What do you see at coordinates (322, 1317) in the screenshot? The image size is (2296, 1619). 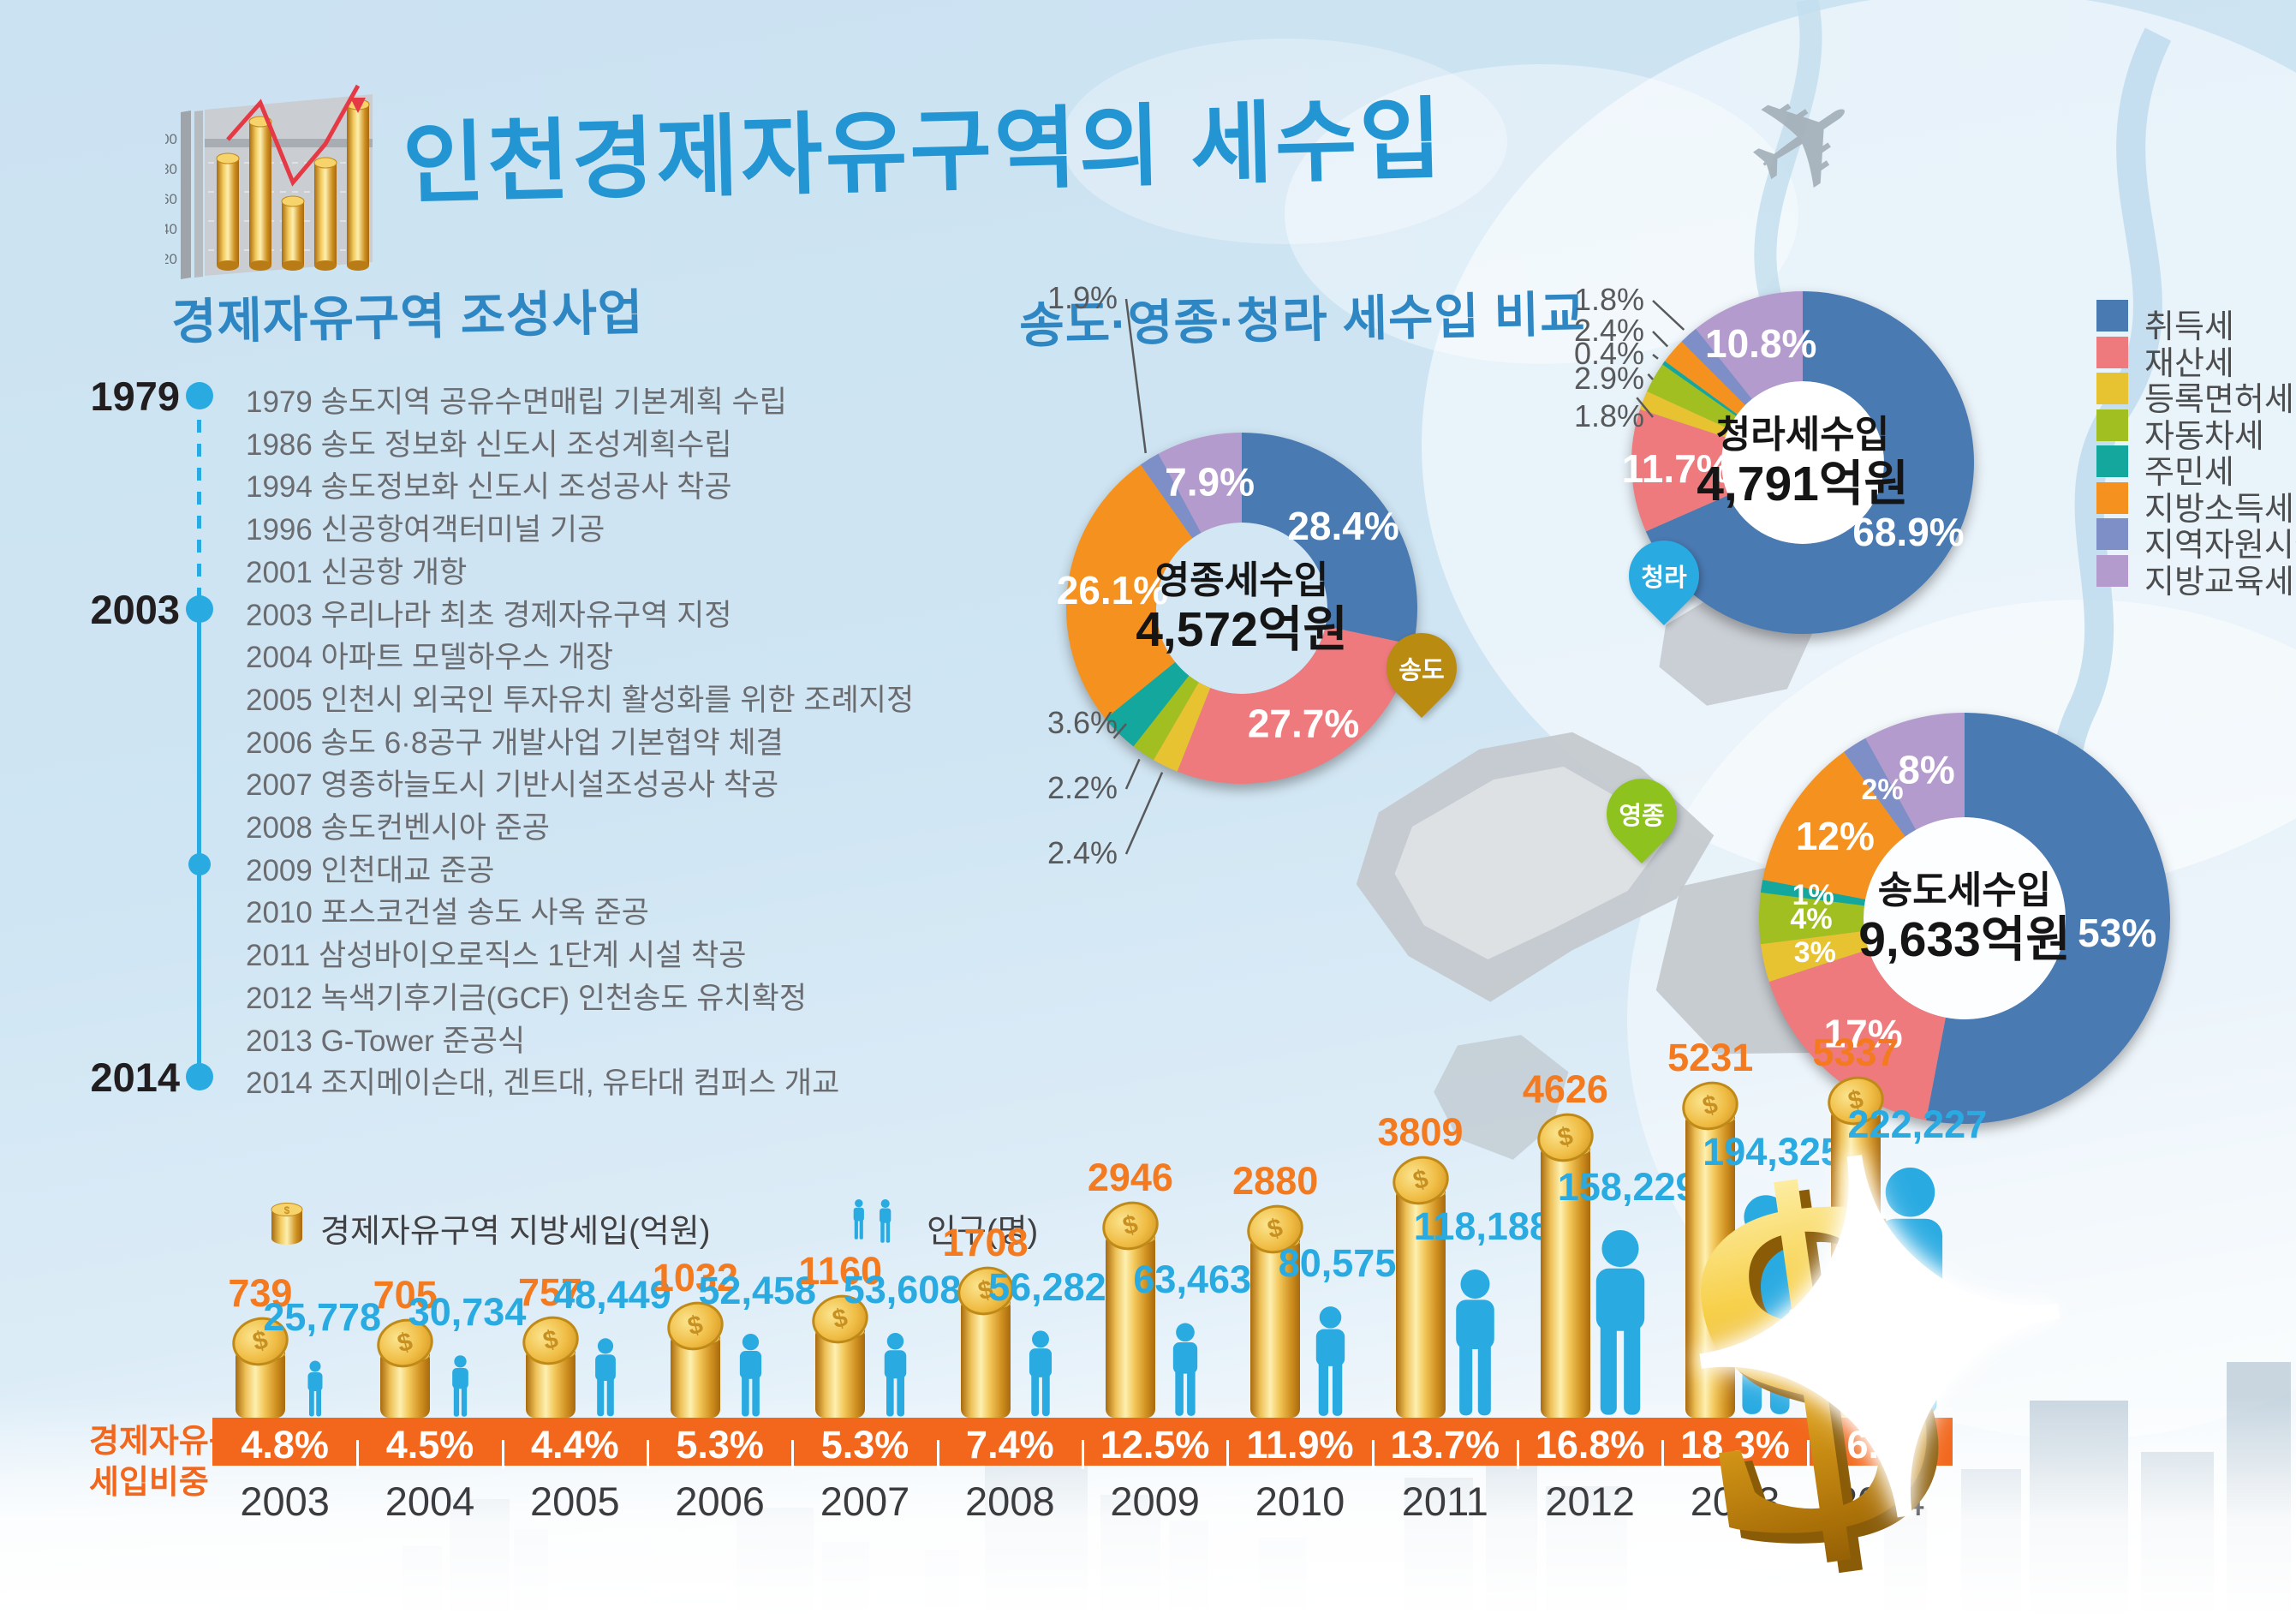 I see `population-value-label: 25,778` at bounding box center [322, 1317].